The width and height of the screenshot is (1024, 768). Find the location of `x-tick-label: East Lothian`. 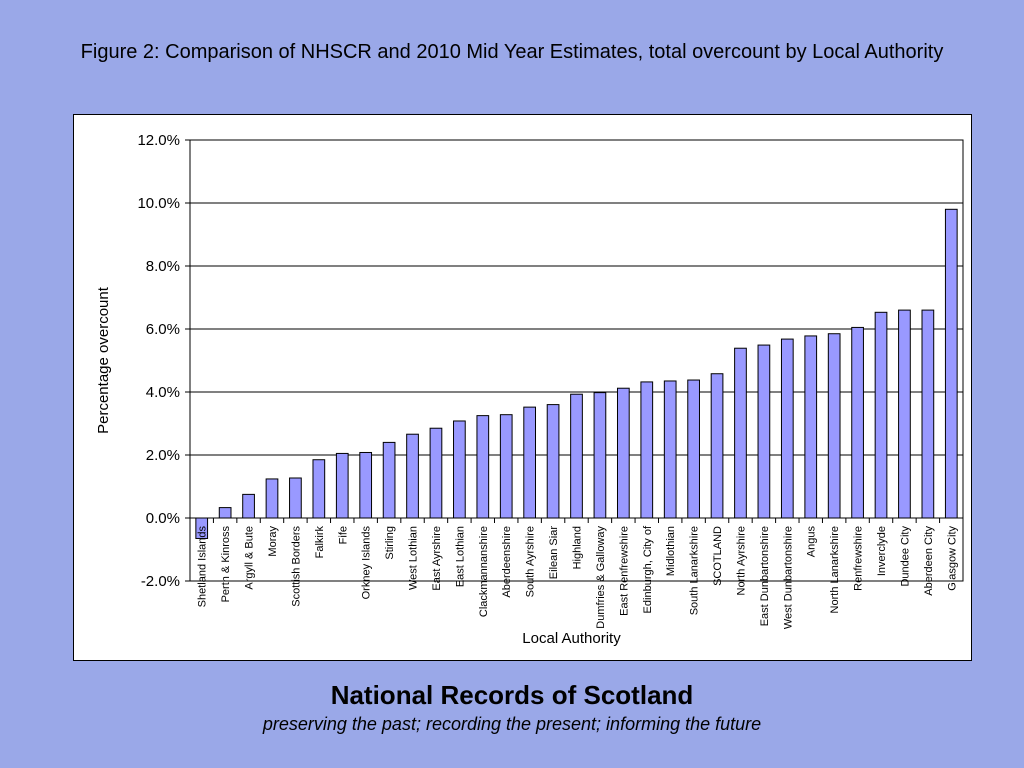

x-tick-label: East Lothian is located at coordinates (460, 556).